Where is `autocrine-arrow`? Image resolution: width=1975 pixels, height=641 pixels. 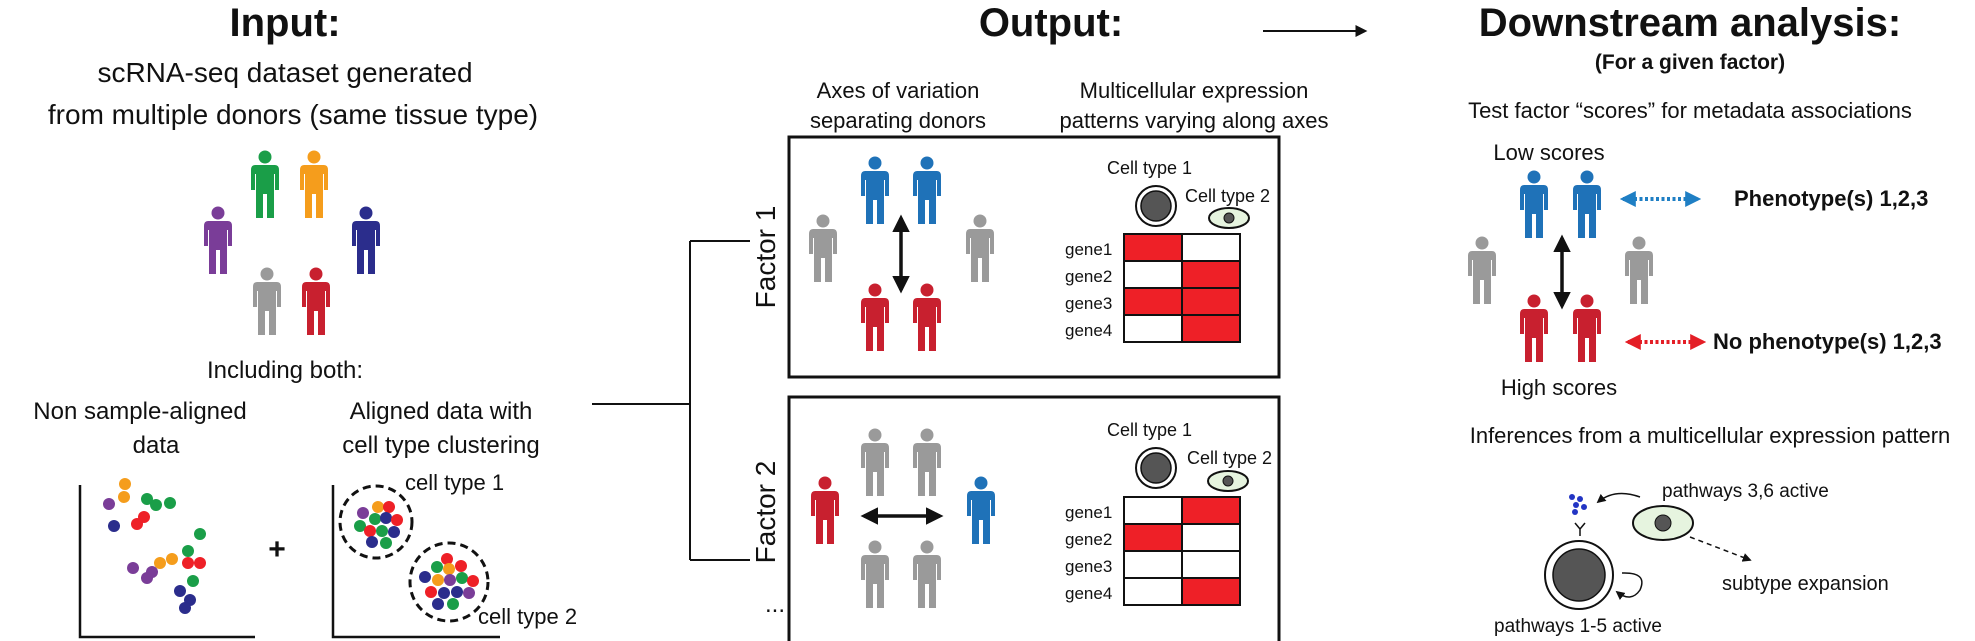
autocrine-arrow is located at coordinates (1629, 586).